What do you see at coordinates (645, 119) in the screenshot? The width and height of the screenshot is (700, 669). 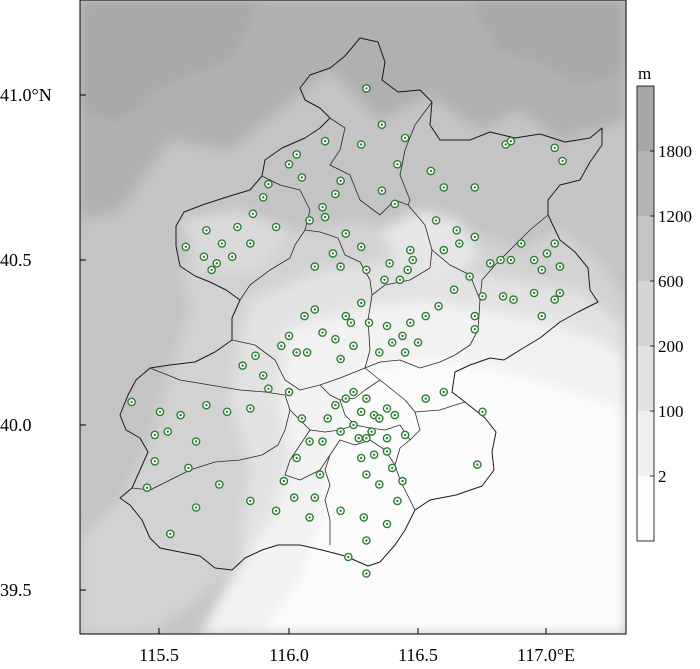 I see `colorbar-swatch` at bounding box center [645, 119].